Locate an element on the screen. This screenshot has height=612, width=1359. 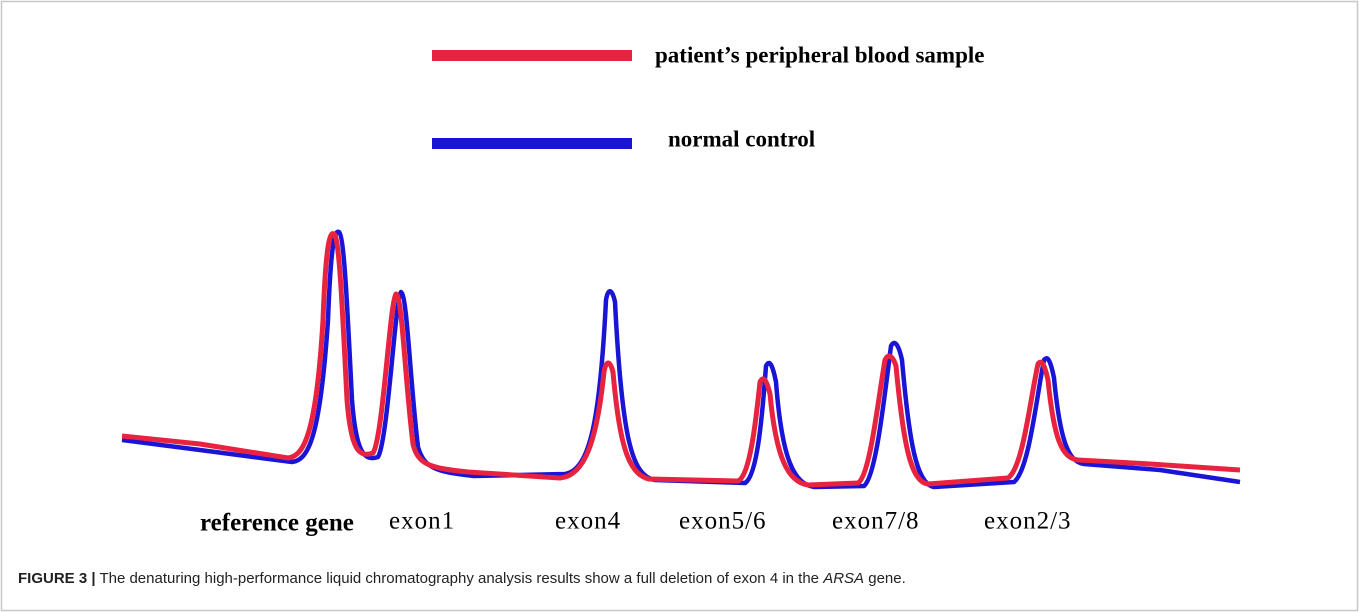
legend-label: normal control is located at coordinates (741, 138).